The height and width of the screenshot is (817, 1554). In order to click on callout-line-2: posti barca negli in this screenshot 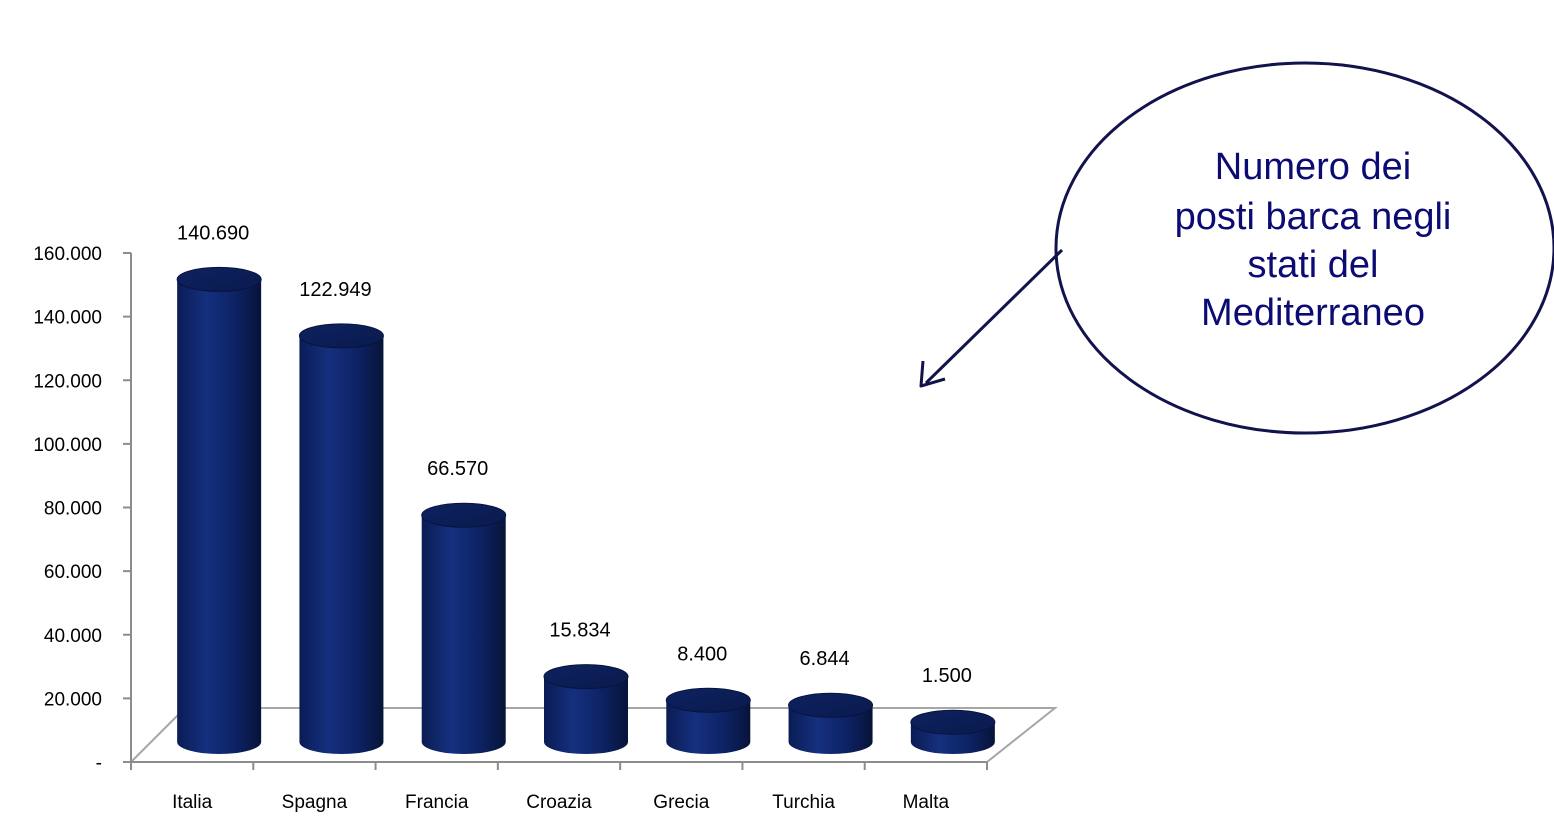, I will do `click(1313, 217)`.